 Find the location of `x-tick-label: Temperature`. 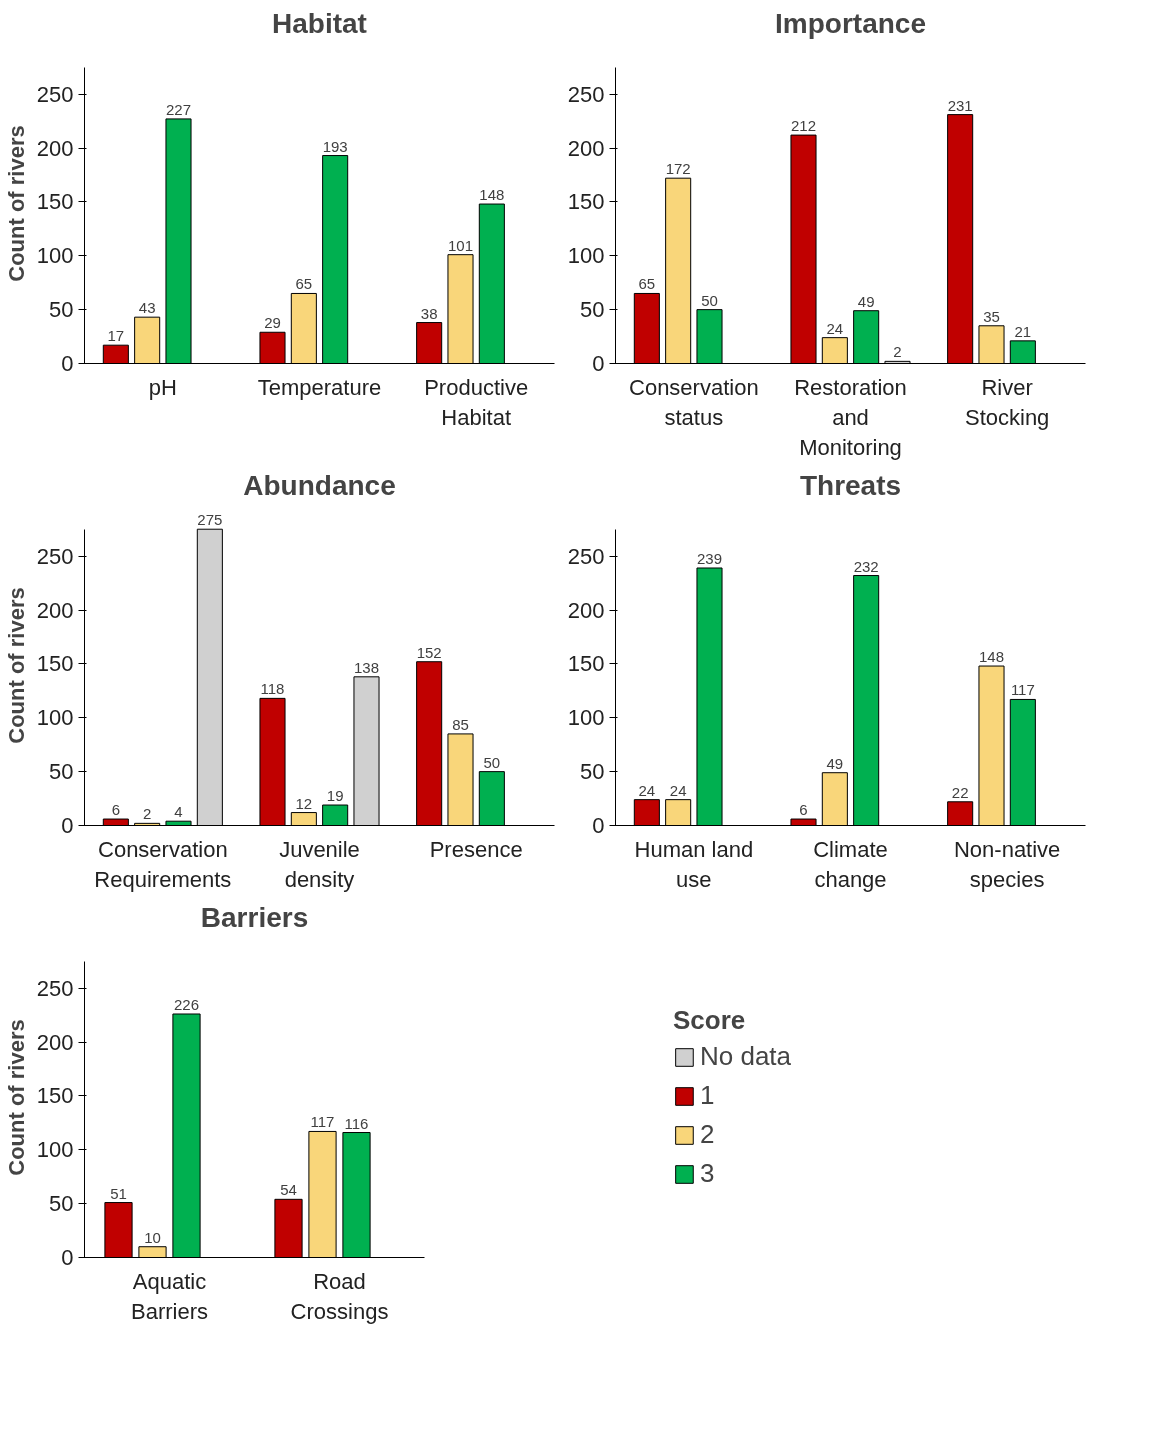

x-tick-label: Temperature is located at coordinates (319, 387).